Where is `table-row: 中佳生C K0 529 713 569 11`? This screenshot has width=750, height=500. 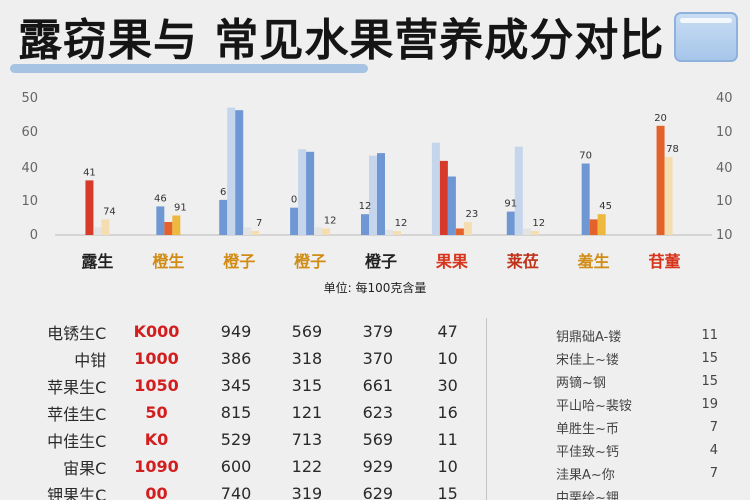 table-row: 中佳生C K0 529 713 569 11 is located at coordinates (247, 439).